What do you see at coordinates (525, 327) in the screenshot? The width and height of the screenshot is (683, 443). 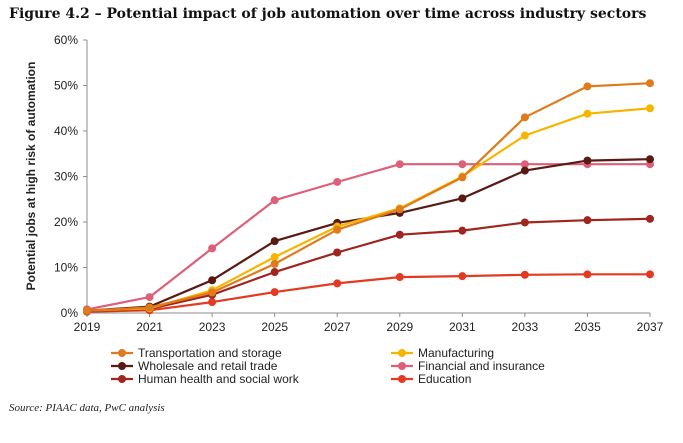 I see `x-tick-label: 2033` at bounding box center [525, 327].